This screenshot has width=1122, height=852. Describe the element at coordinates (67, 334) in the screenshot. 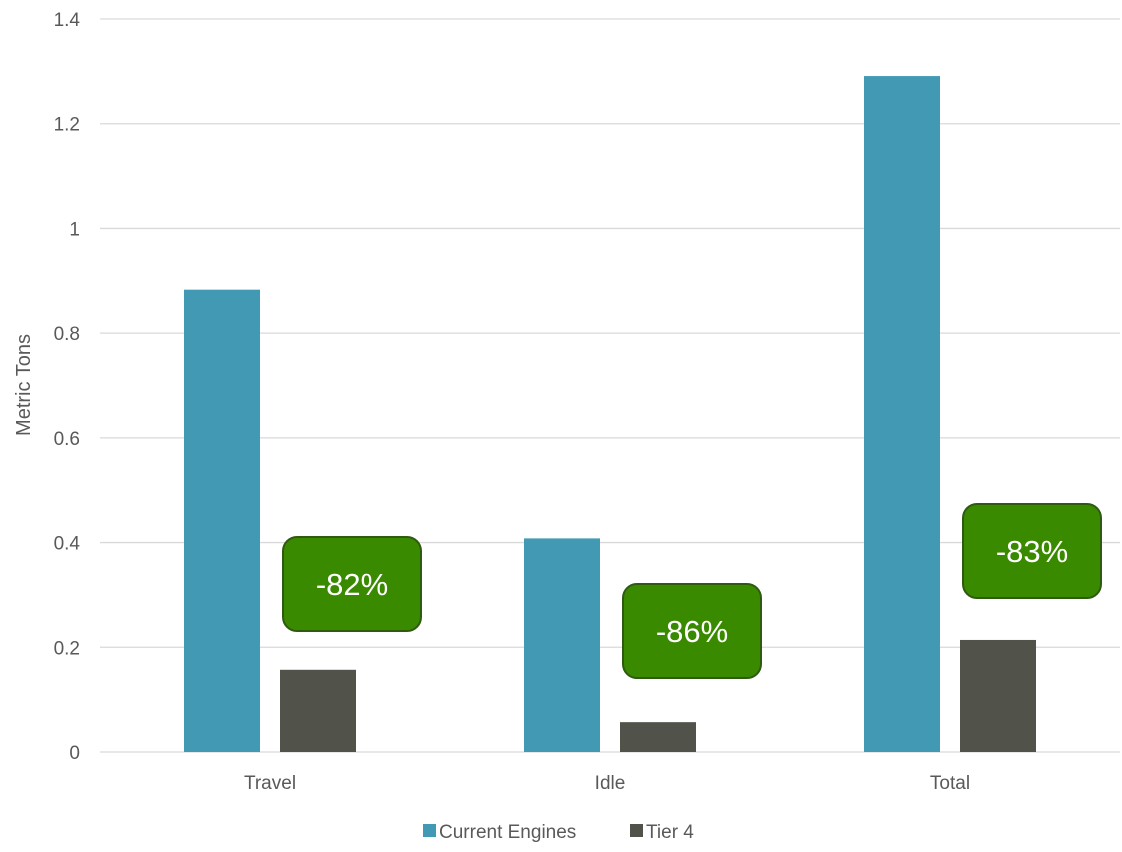

I see `y-tick-label: 0.8` at that location.